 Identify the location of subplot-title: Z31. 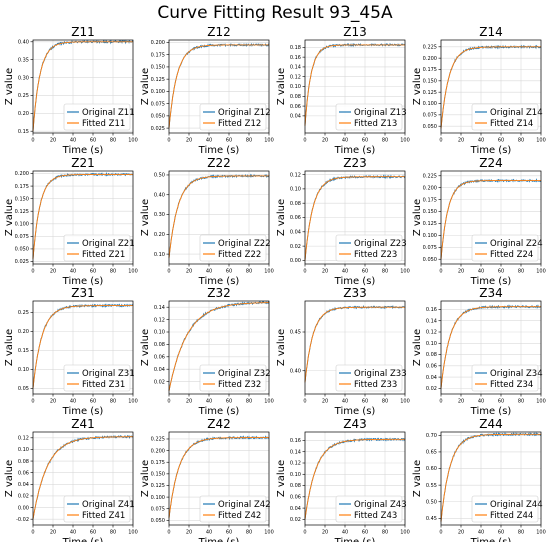
(83, 293).